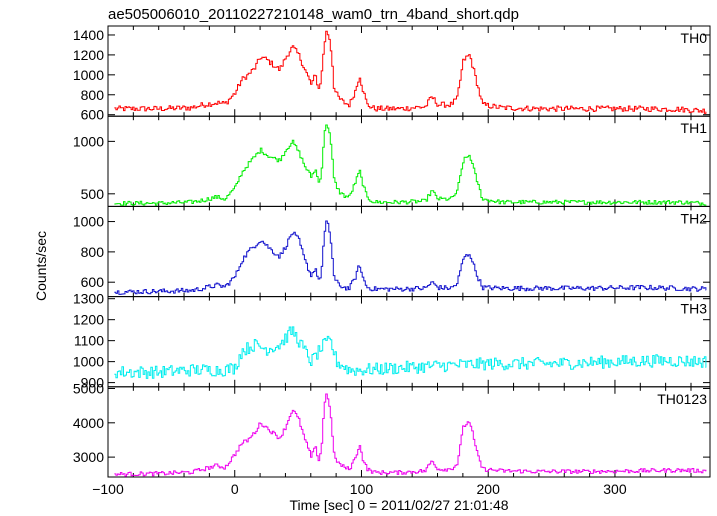 Image resolution: width=717 pixels, height=516 pixels. I want to click on series-line-TH1, so click(410, 165).